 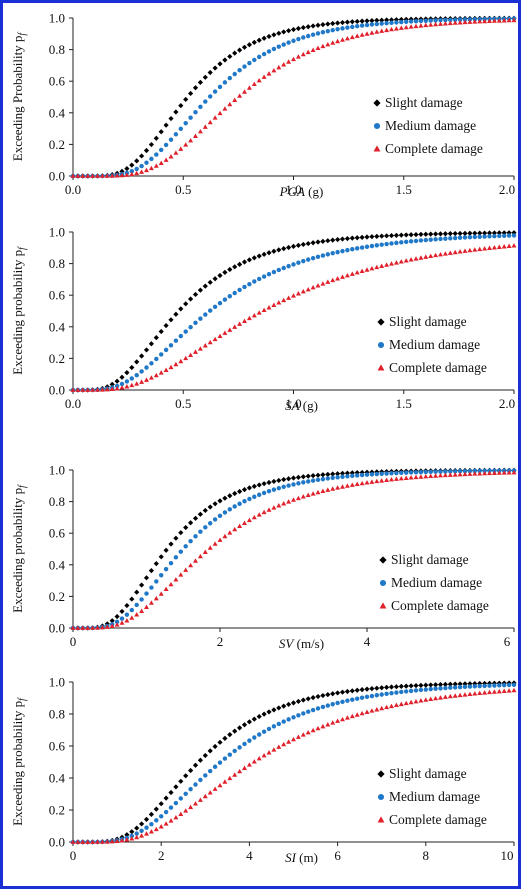 I want to click on legend-label-complete-damage: Complete damage, so click(x=440, y=605).